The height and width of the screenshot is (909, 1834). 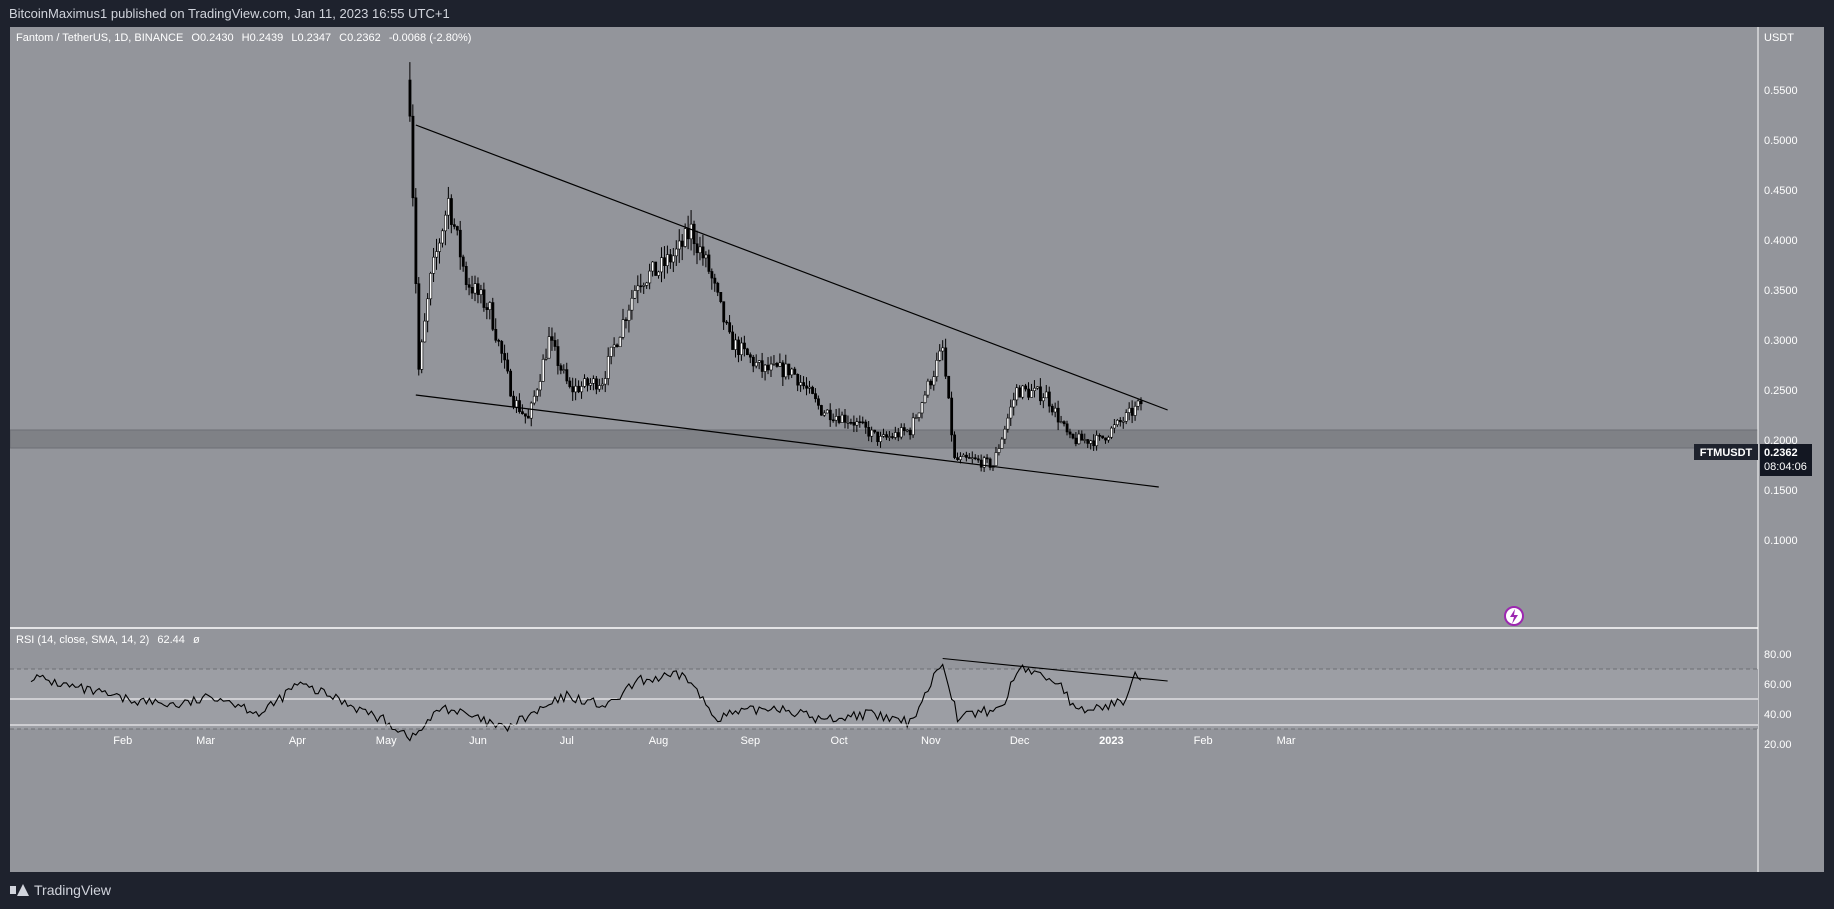 I want to click on time-tick-label: 2023, so click(x=1111, y=741).